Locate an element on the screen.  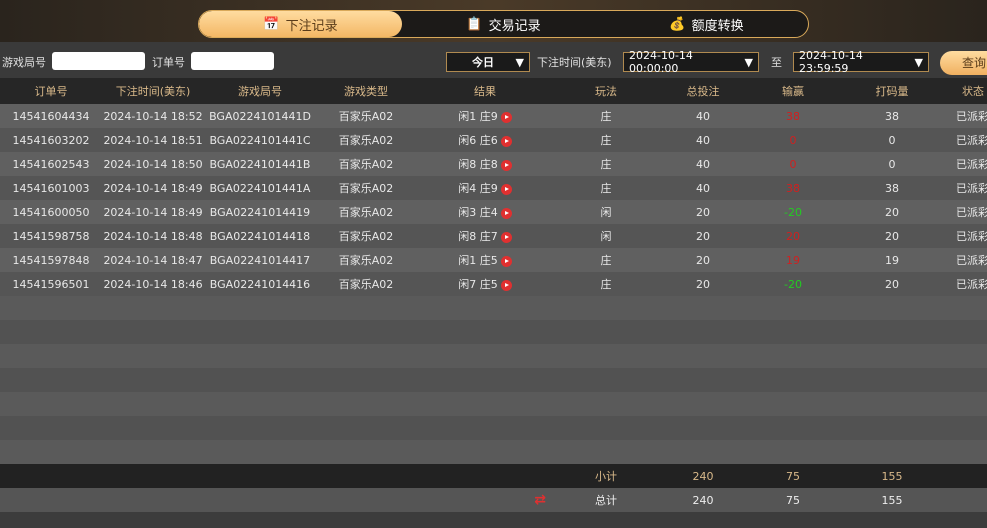
cell-text: 14541597848 is located at coordinates (51, 260).